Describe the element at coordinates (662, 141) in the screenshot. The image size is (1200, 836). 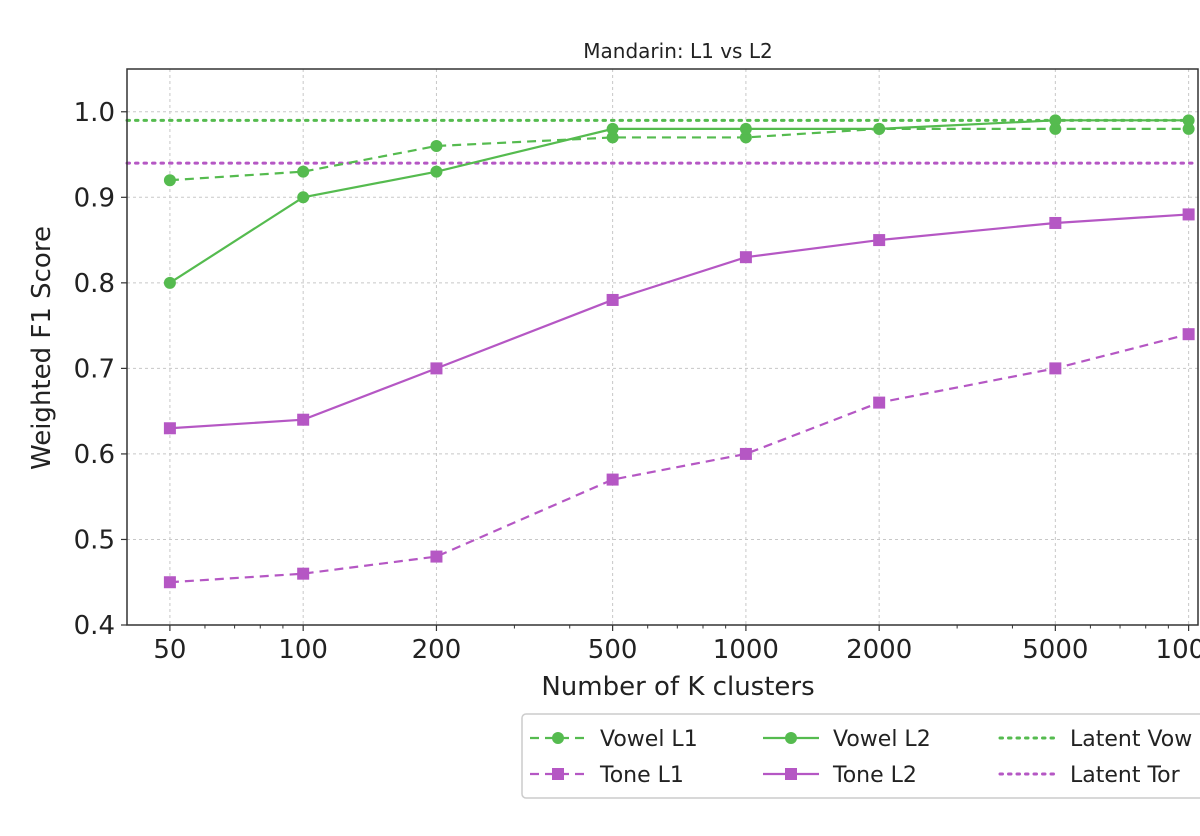
I see `reference-lines` at that location.